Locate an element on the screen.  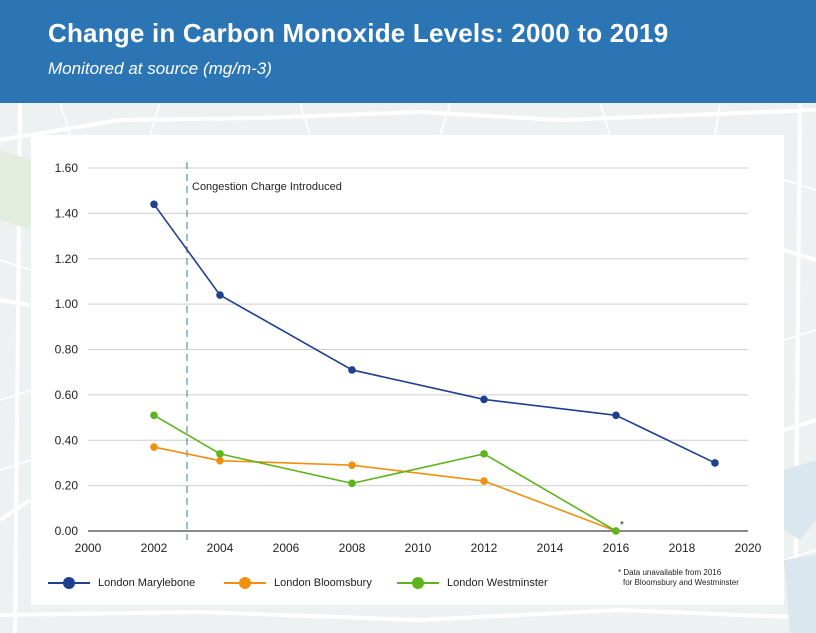
y-tick-label-2: 0.40 is located at coordinates (67, 440).